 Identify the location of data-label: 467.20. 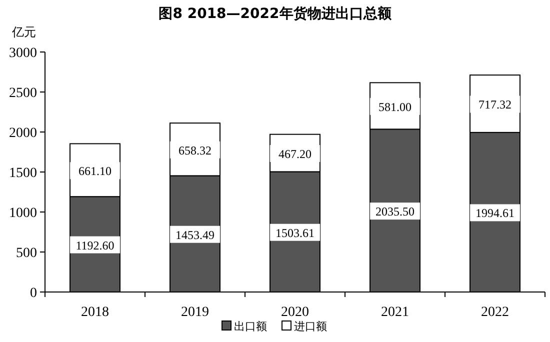
(295, 154).